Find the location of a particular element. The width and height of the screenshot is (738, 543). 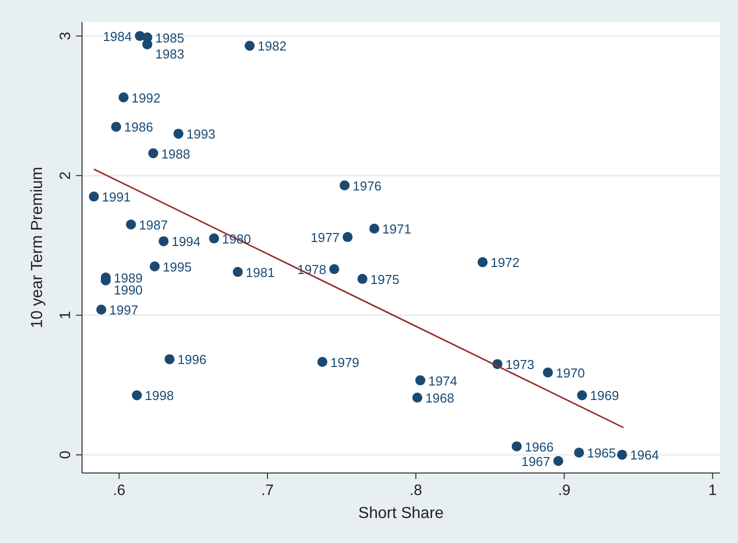

annotation: 1984 is located at coordinates (117, 36).